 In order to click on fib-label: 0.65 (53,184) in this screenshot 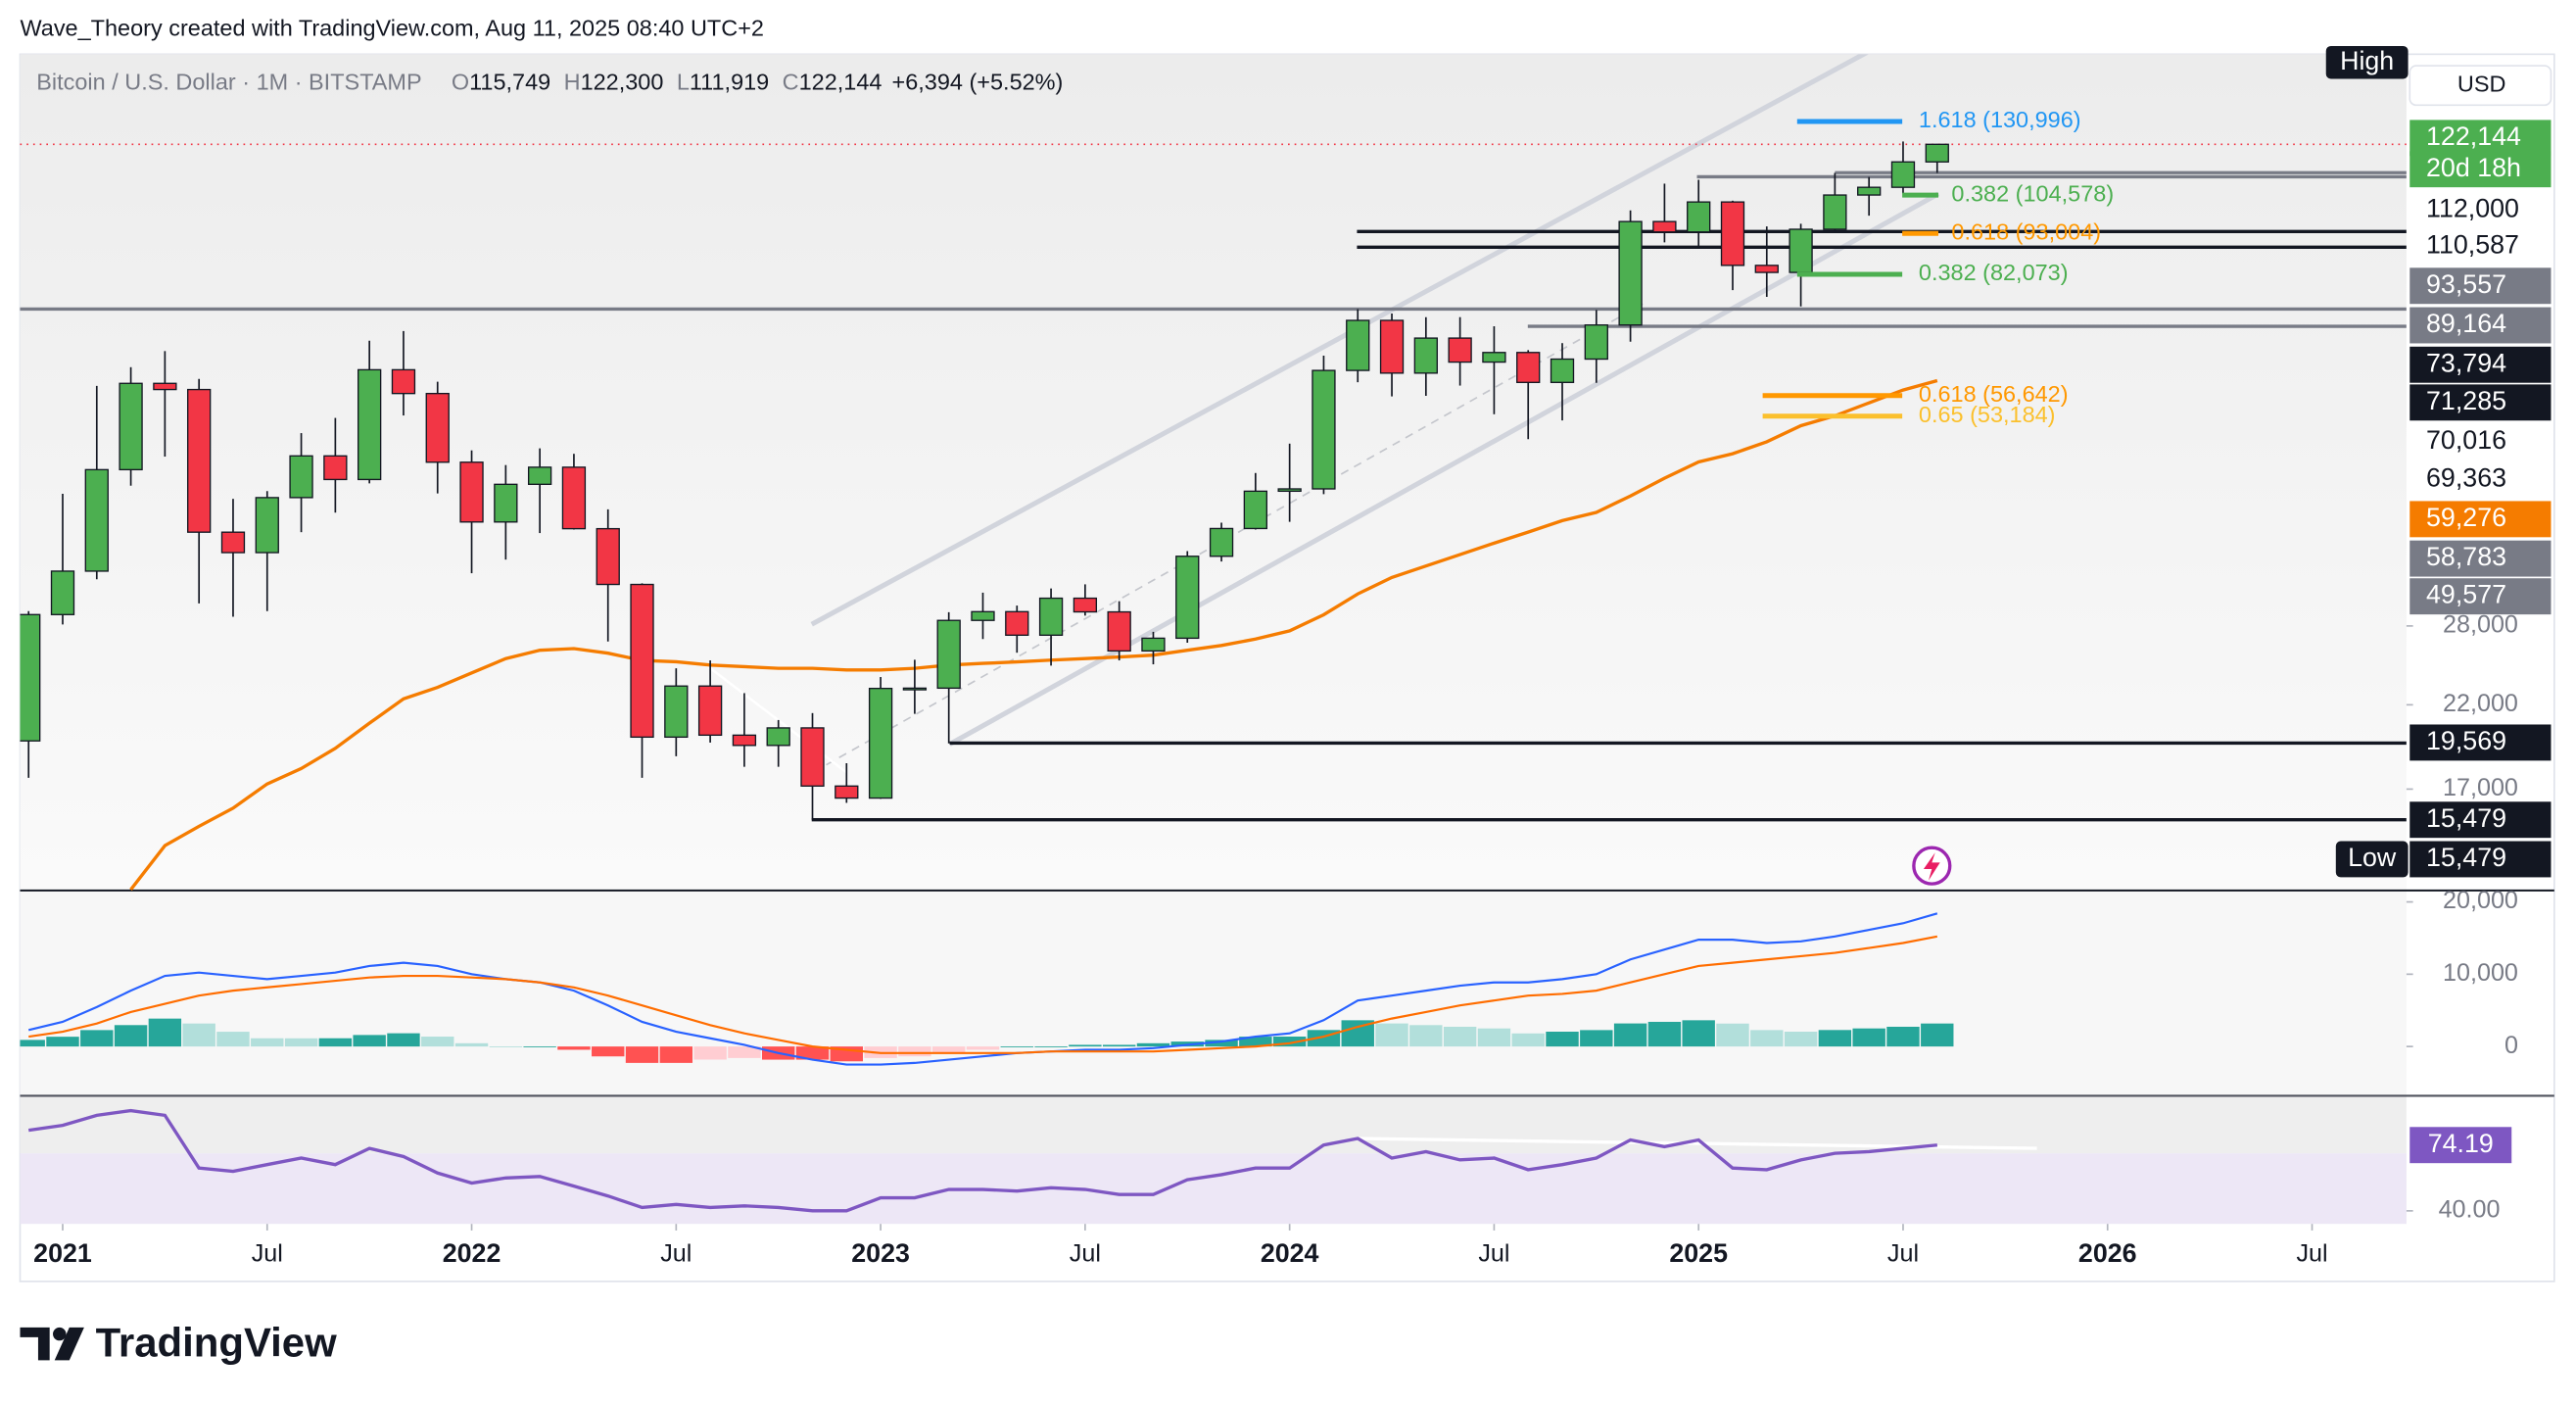, I will do `click(1988, 415)`.